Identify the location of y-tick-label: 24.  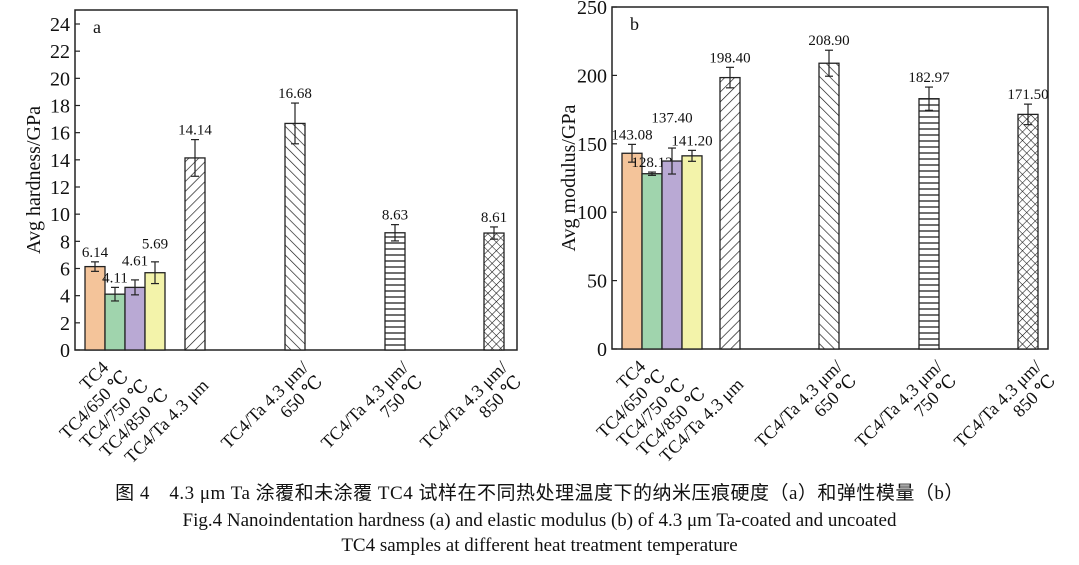
(60, 25).